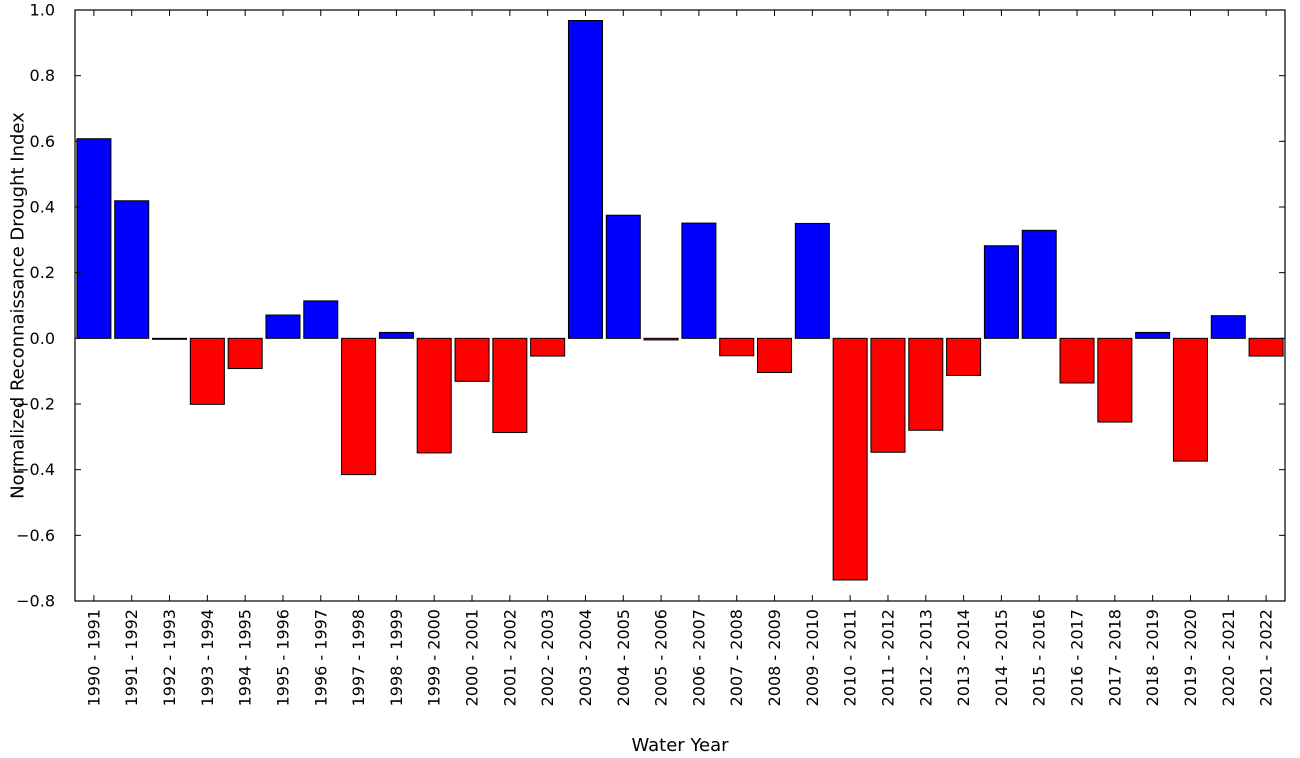  What do you see at coordinates (359, 406) in the screenshot?
I see `bar-1997-1998` at bounding box center [359, 406].